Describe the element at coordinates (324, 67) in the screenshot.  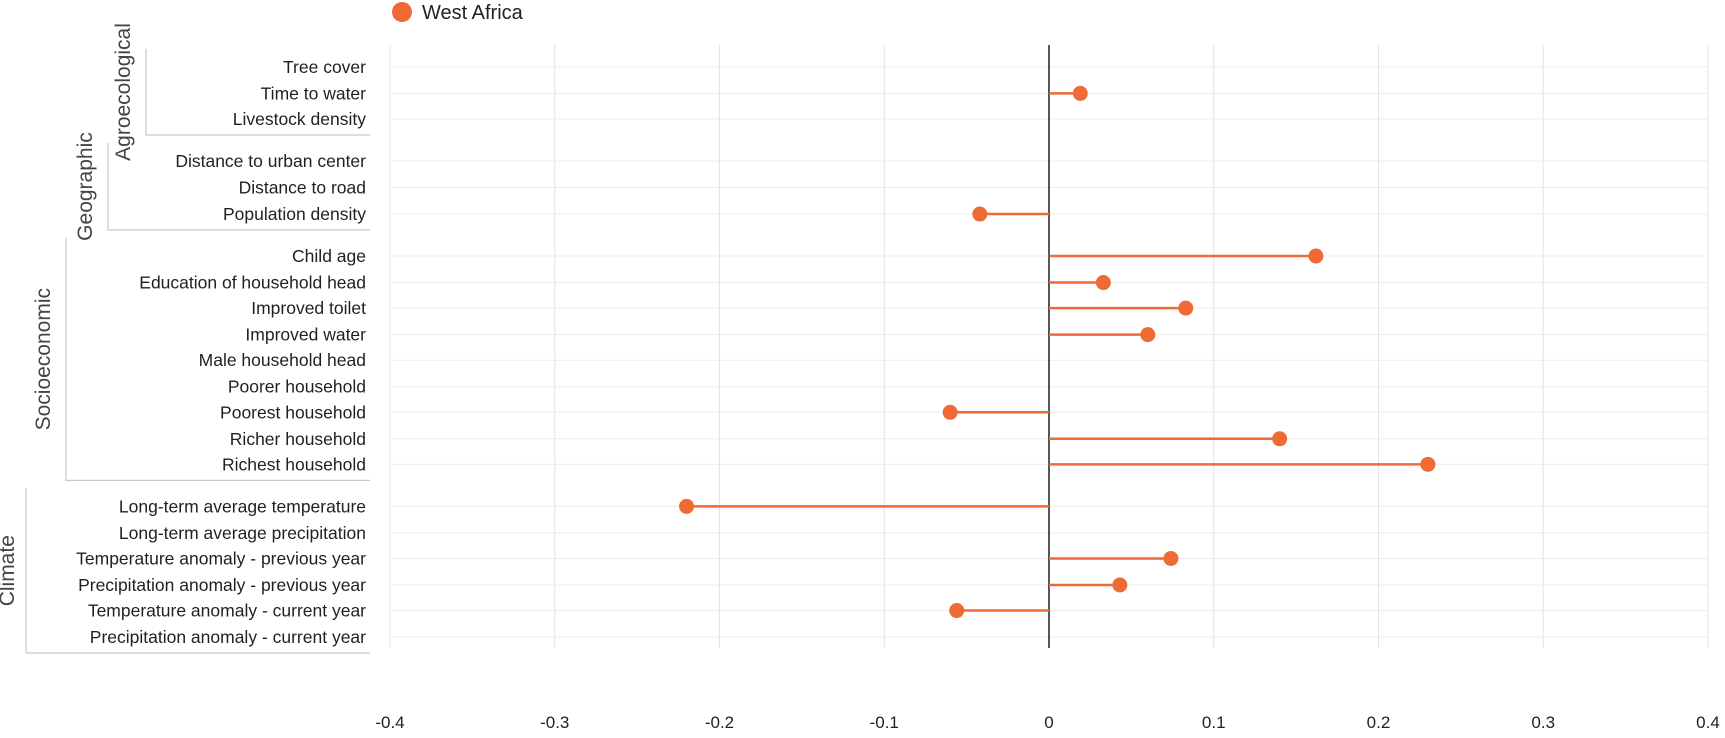
I see `category-label-tree-cover: Tree cover` at that location.